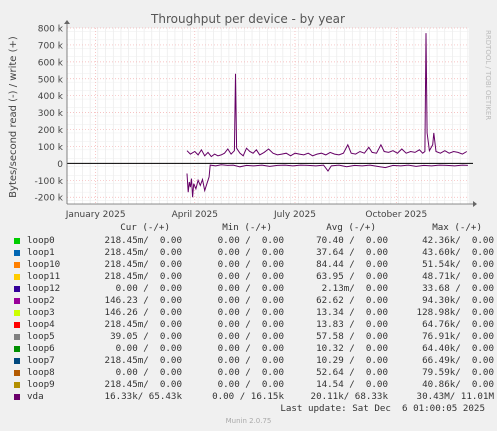 This screenshot has height=431, width=497. I want to click on legend-avg: 2.13m/ 0.00, so click(354, 288).